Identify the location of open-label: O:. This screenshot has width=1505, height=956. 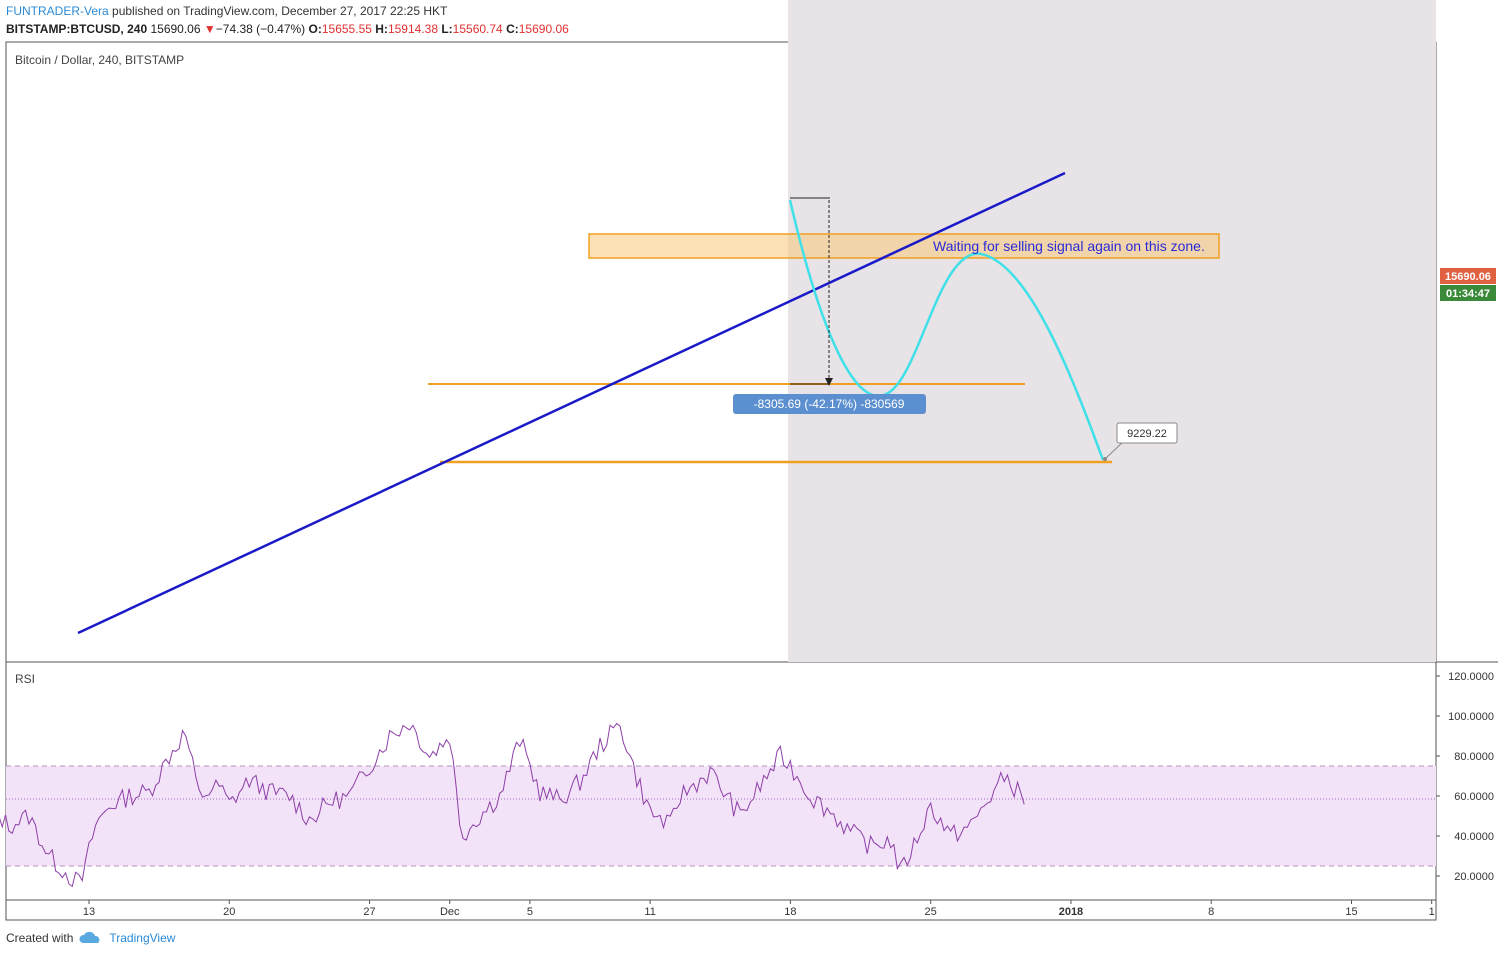
(315, 29).